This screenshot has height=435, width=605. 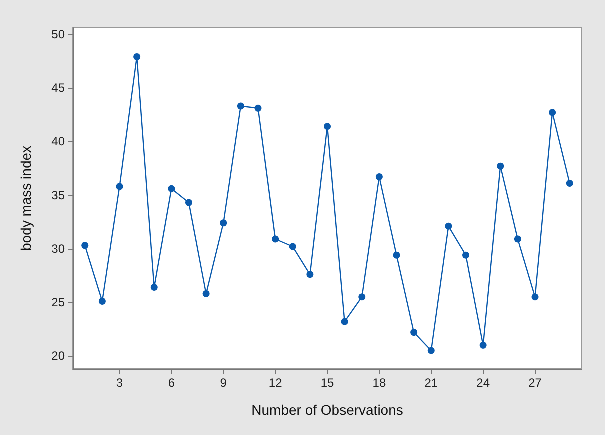 What do you see at coordinates (59, 195) in the screenshot?
I see `y-tick-label: 35` at bounding box center [59, 195].